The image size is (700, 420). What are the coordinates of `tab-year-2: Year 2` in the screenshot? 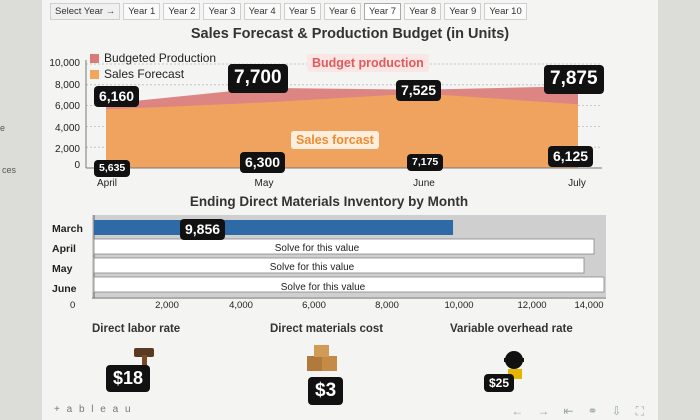 It's located at (182, 11).